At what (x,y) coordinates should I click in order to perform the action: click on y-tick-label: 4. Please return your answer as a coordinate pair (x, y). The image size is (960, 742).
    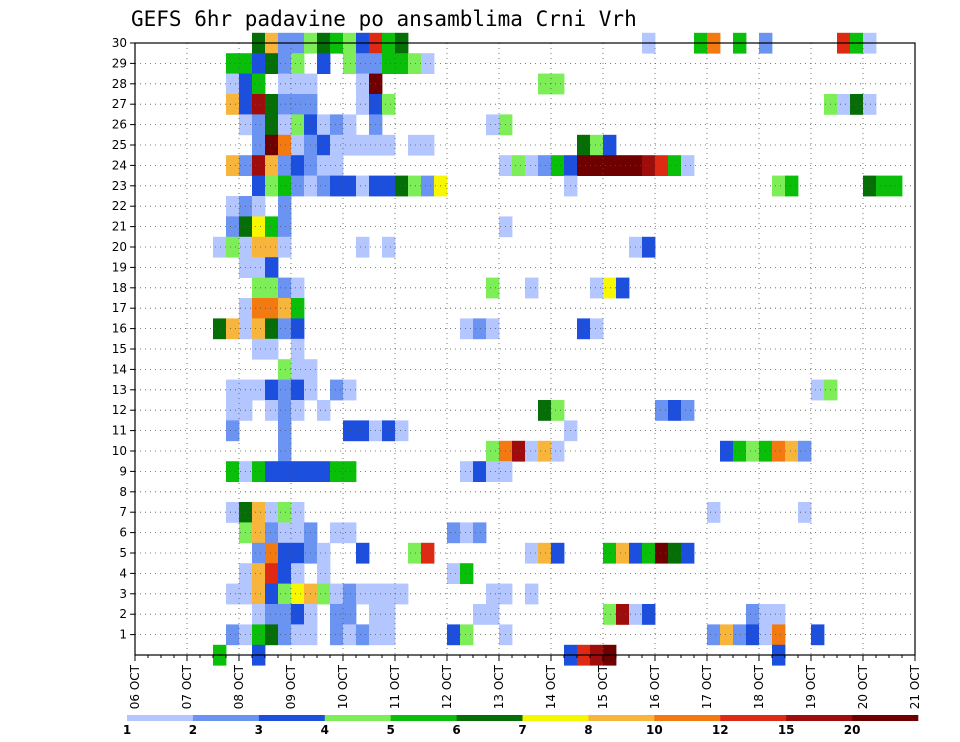
    Looking at the image, I should click on (123, 573).